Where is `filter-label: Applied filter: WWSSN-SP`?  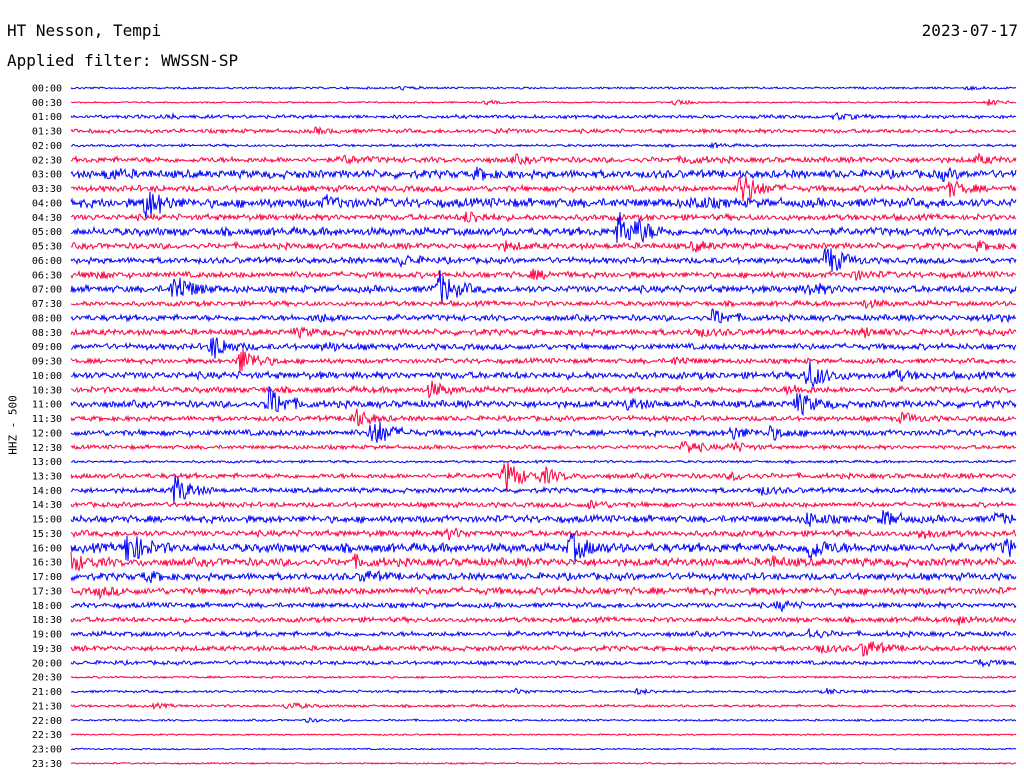 filter-label: Applied filter: WWSSN-SP is located at coordinates (123, 60).